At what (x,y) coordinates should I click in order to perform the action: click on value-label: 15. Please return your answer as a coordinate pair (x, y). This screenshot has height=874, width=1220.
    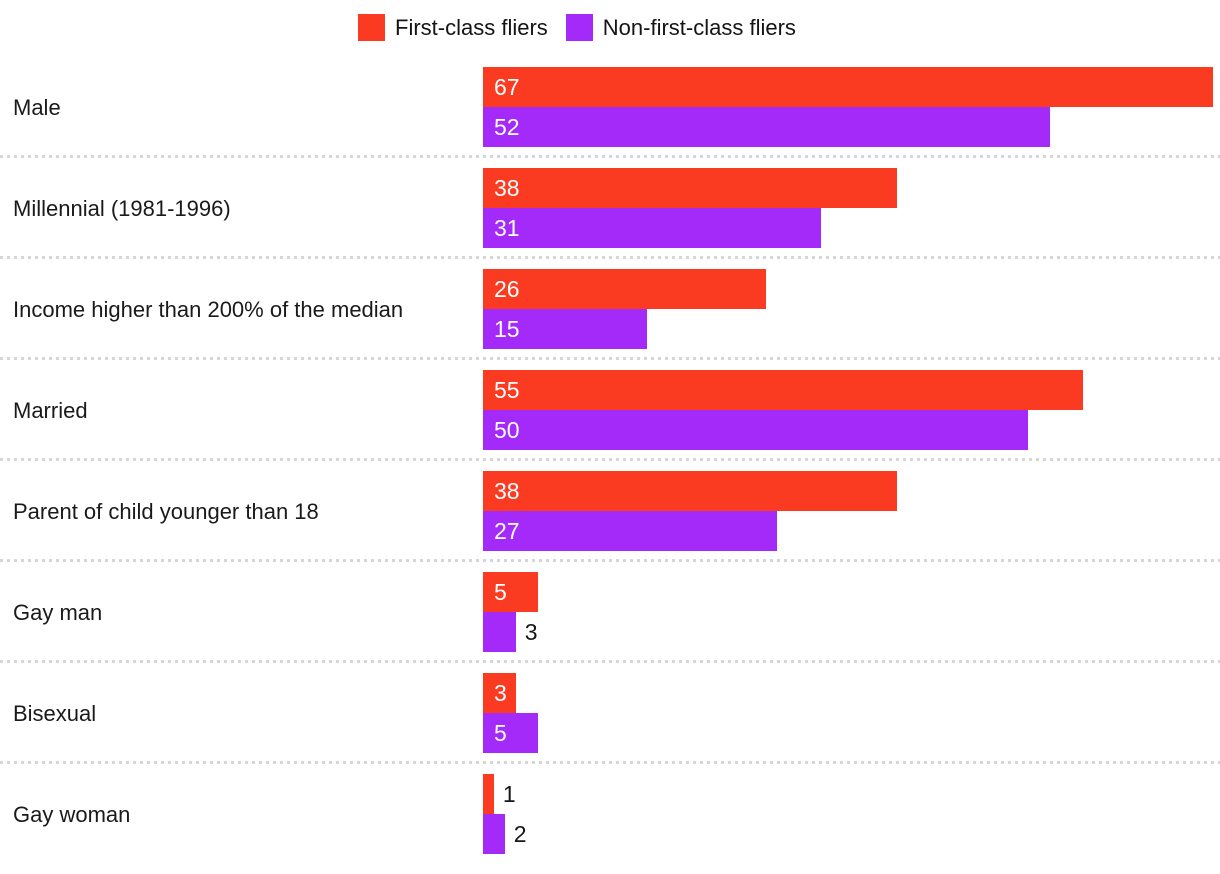
    Looking at the image, I should click on (507, 329).